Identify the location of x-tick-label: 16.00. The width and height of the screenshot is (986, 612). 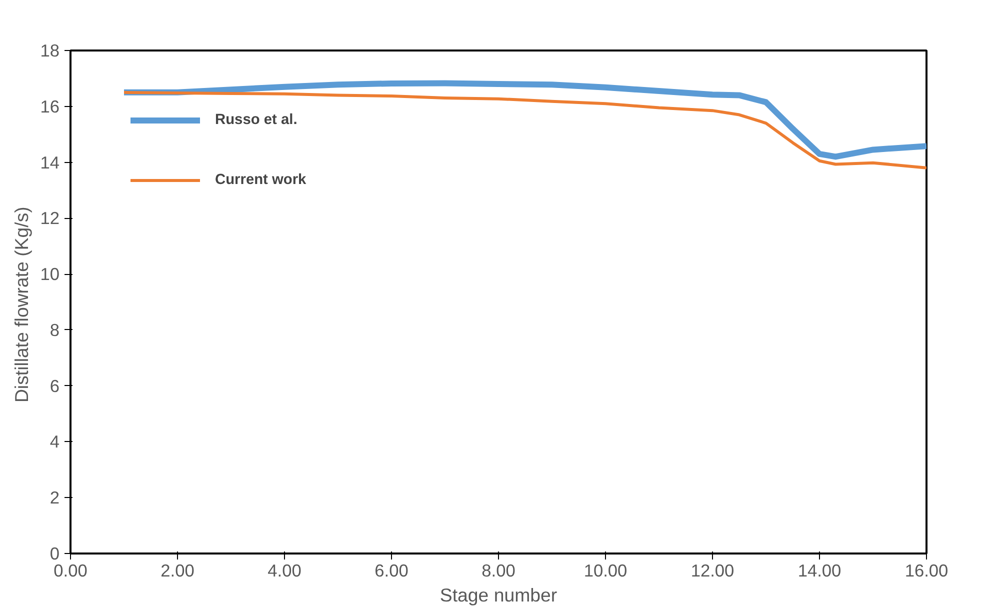
(926, 570).